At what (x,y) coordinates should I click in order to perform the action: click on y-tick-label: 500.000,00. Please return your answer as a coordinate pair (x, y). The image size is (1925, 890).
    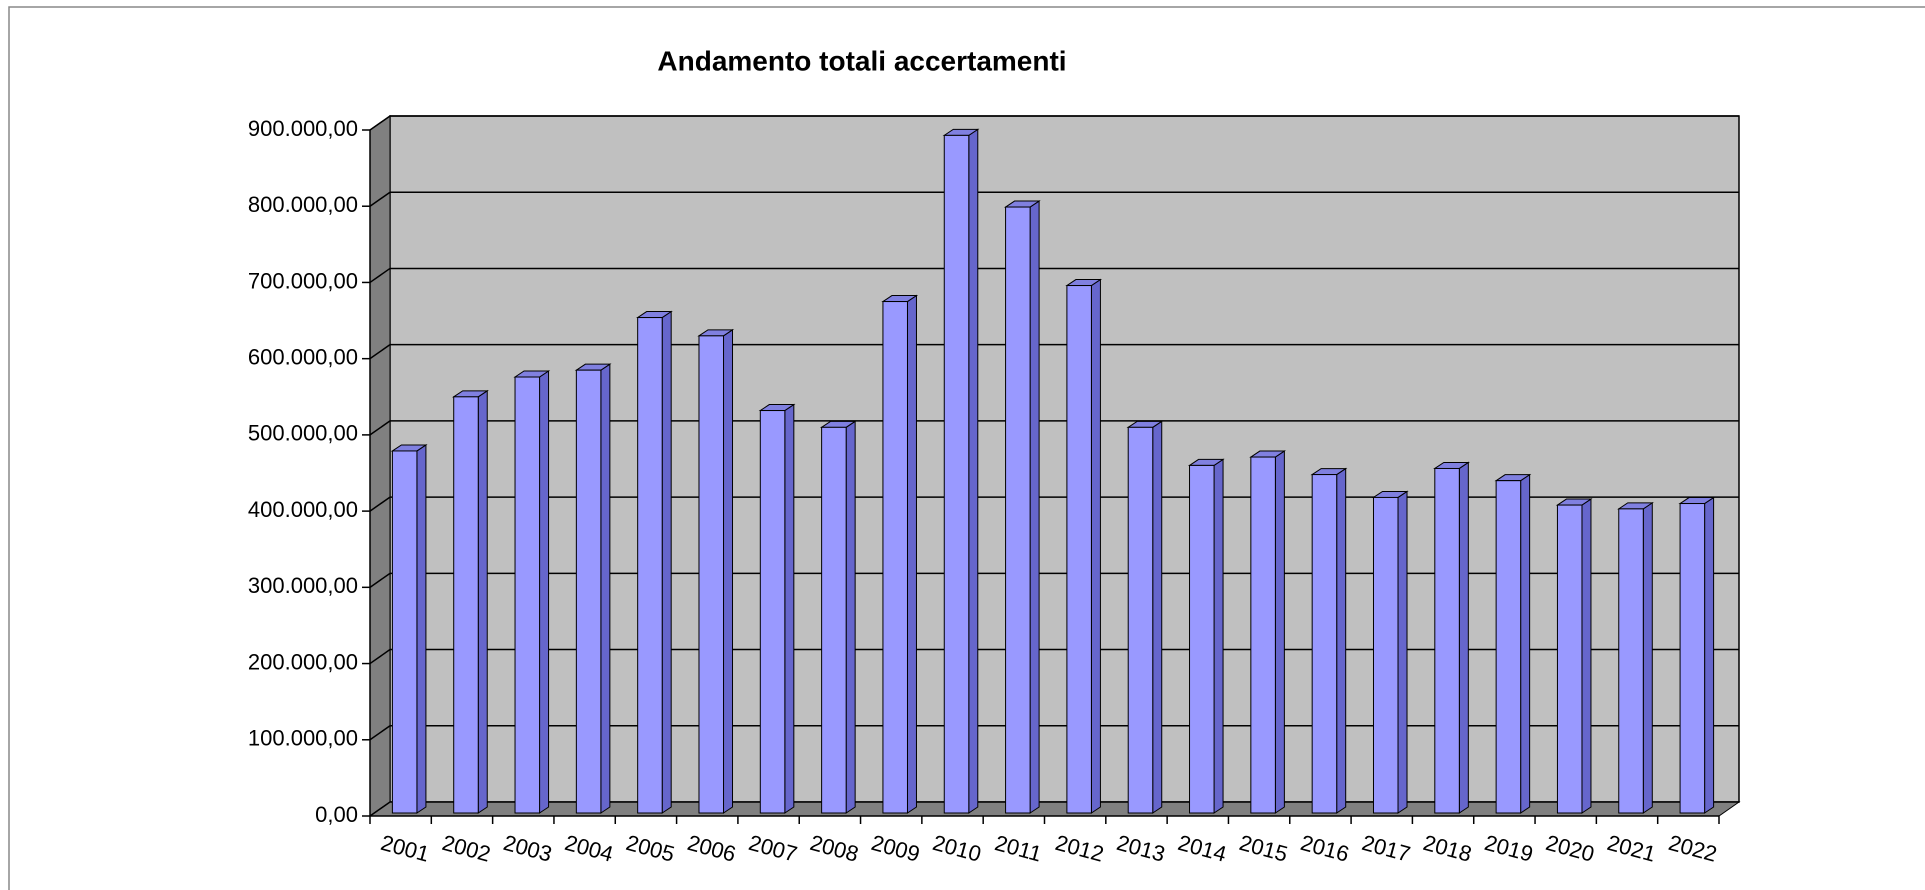
    Looking at the image, I should click on (303, 433).